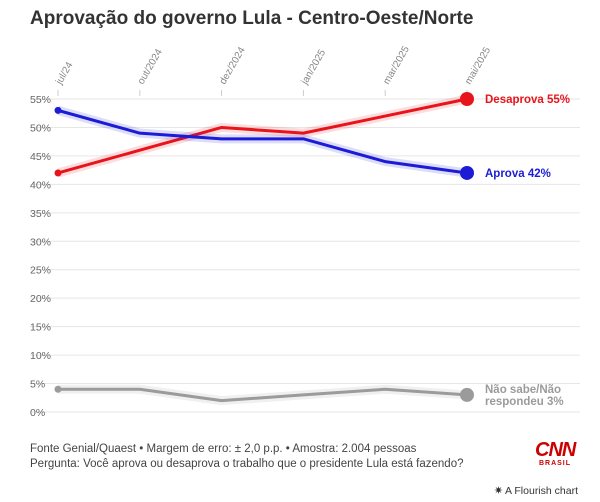 The height and width of the screenshot is (502, 600). What do you see at coordinates (518, 174) in the screenshot?
I see `series-end-label: Aprova 42%` at bounding box center [518, 174].